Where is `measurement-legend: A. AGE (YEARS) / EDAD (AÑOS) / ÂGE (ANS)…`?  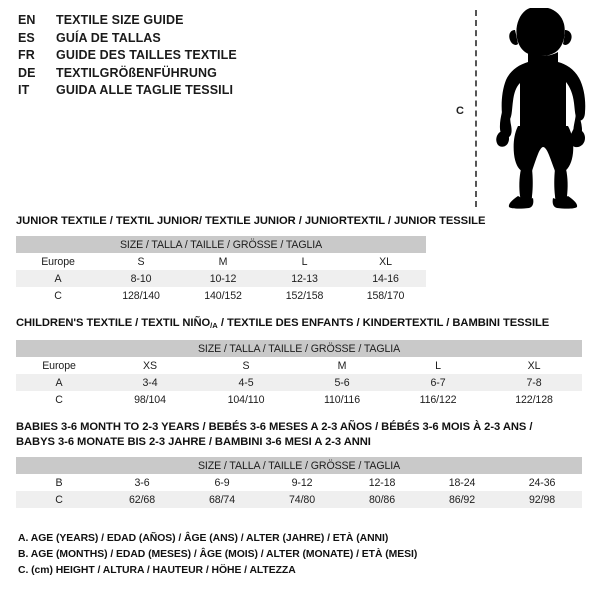 measurement-legend: A. AGE (YEARS) / EDAD (AÑOS) / ÂGE (ANS)… is located at coordinates (258, 555).